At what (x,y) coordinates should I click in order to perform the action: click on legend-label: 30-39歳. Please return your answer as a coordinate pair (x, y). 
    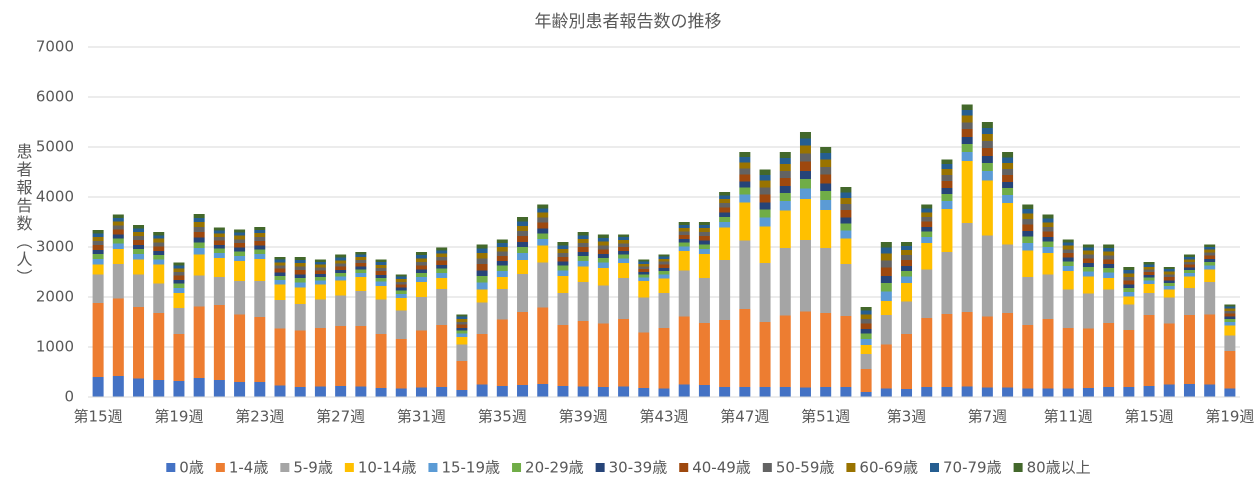
    Looking at the image, I should click on (638, 468).